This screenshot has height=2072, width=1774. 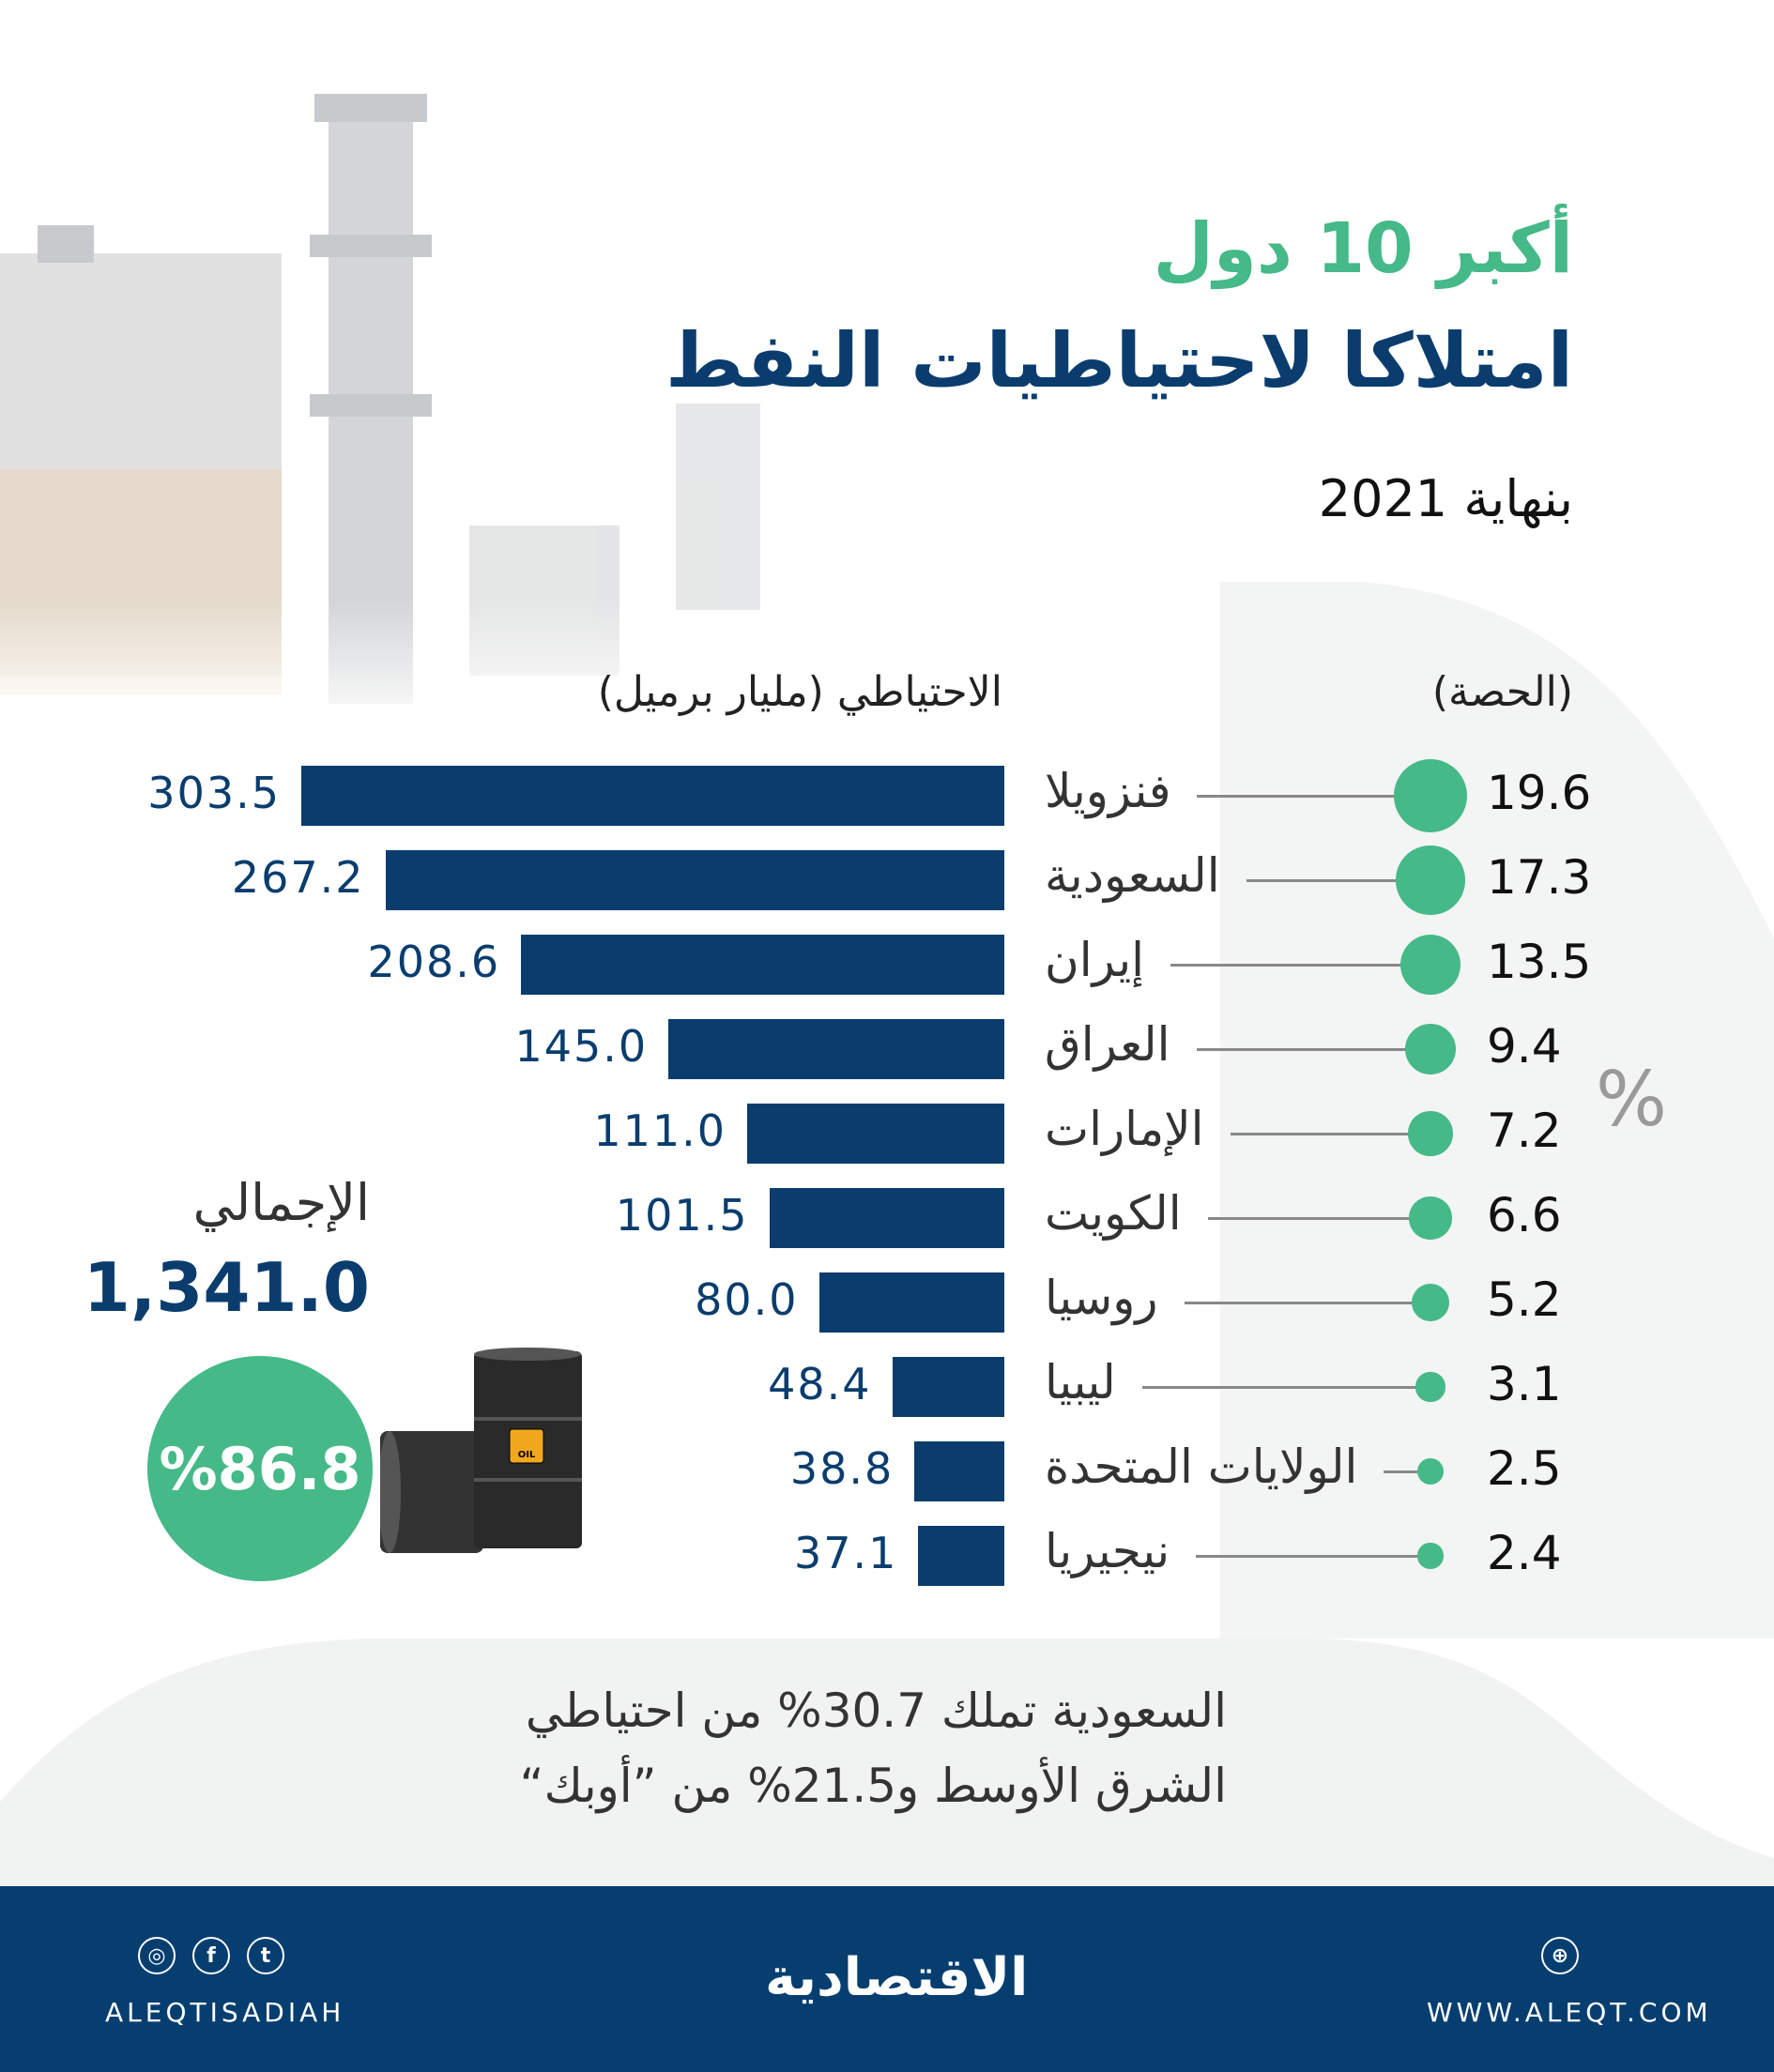 I want to click on total-label: الإجمالي, so click(x=281, y=1202).